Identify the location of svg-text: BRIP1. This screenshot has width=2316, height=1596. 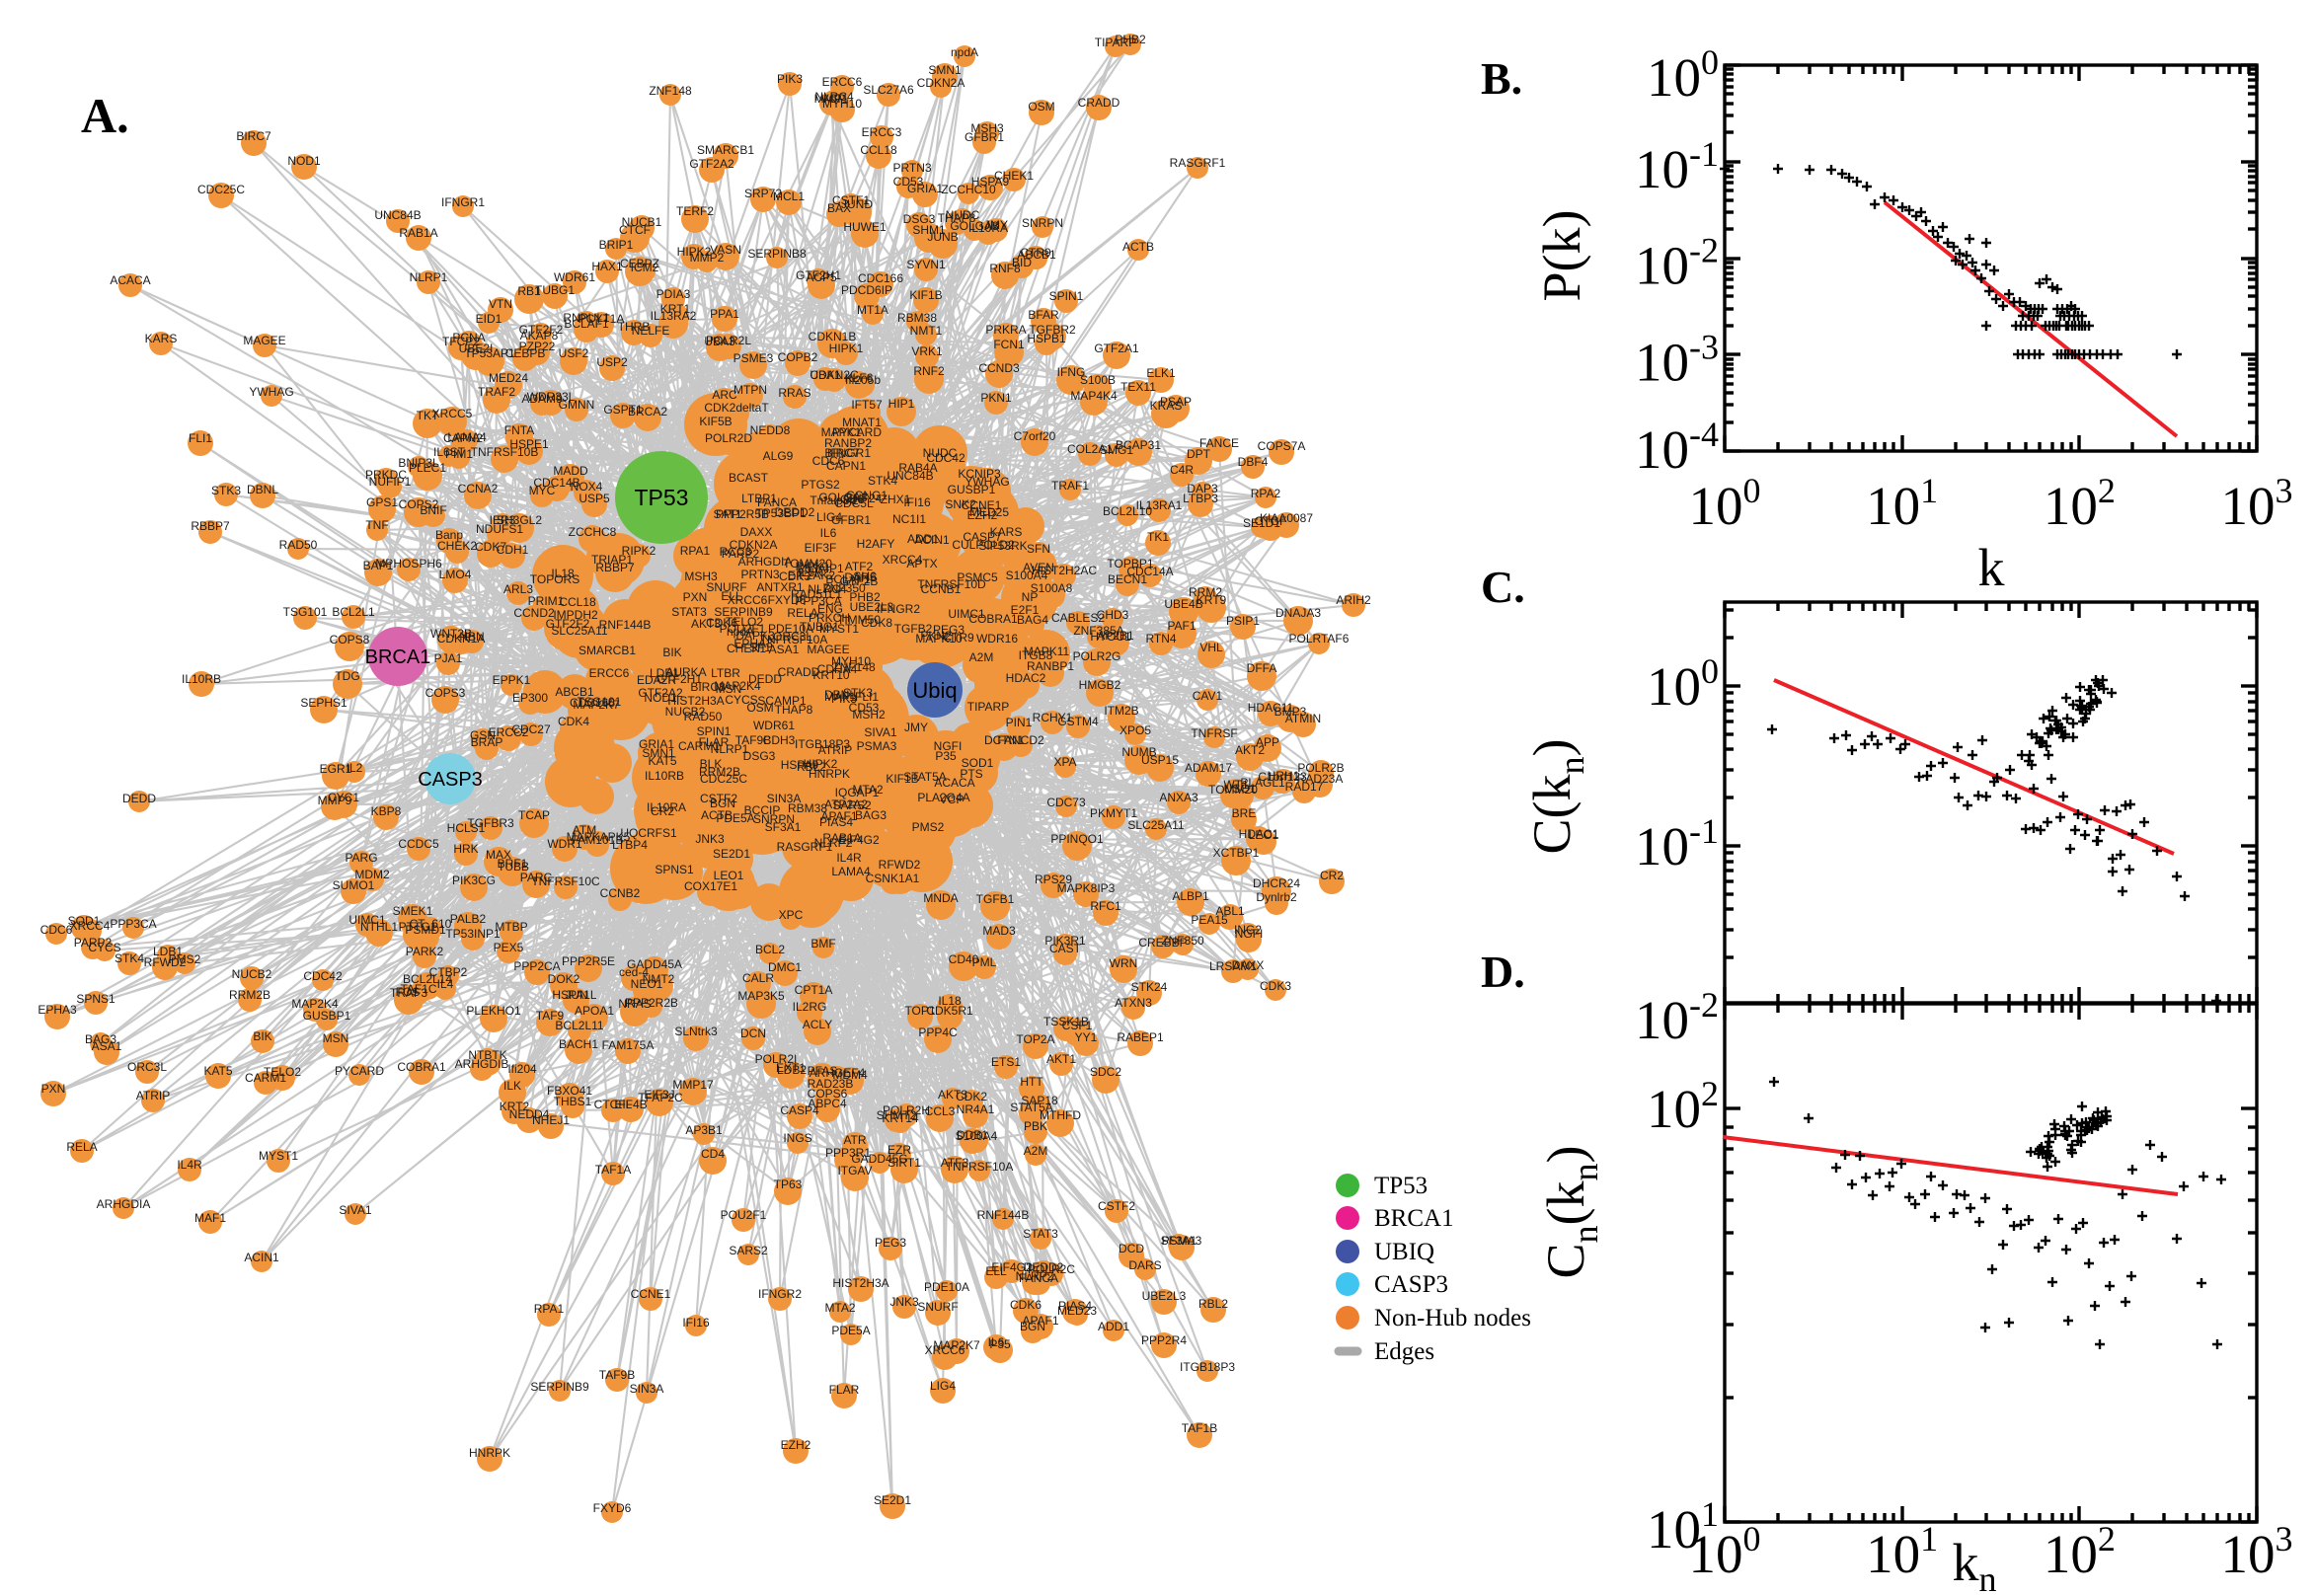
(617, 245).